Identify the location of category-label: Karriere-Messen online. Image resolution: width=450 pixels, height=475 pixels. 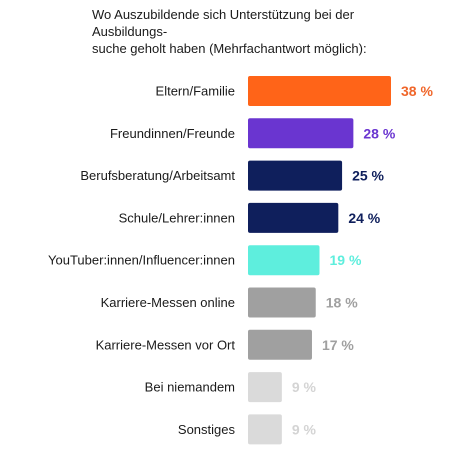
(168, 302).